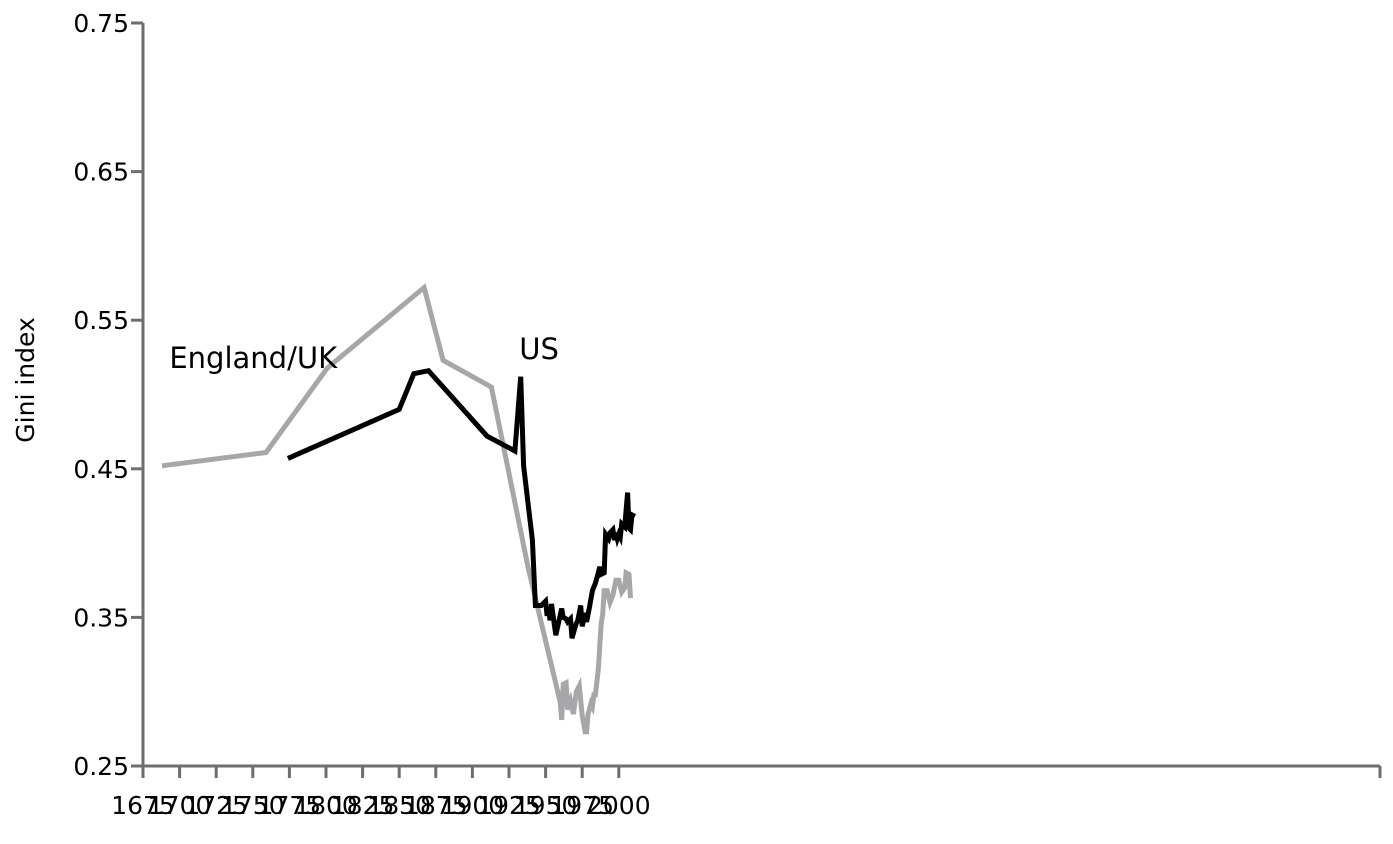 The width and height of the screenshot is (1393, 844). Describe the element at coordinates (25, 379) in the screenshot. I see `y-axis-title: Gini index` at that location.